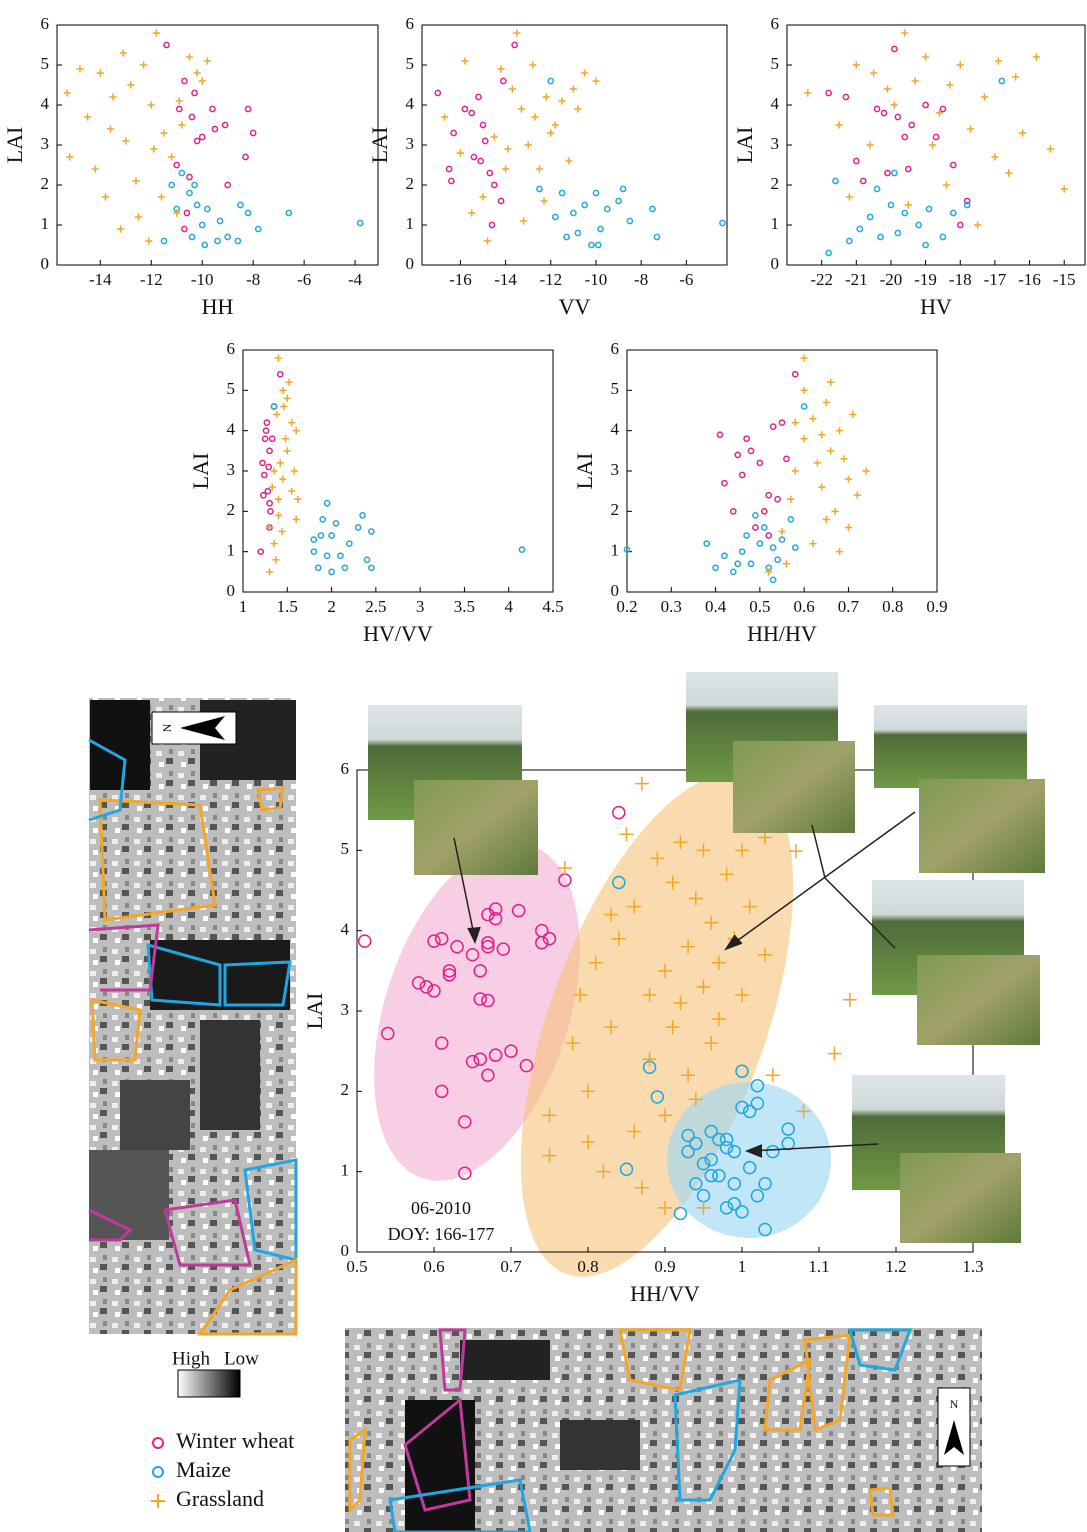 The image size is (1087, 1532). What do you see at coordinates (433, 1266) in the screenshot?
I see `x-tick-label: 0.6` at bounding box center [433, 1266].